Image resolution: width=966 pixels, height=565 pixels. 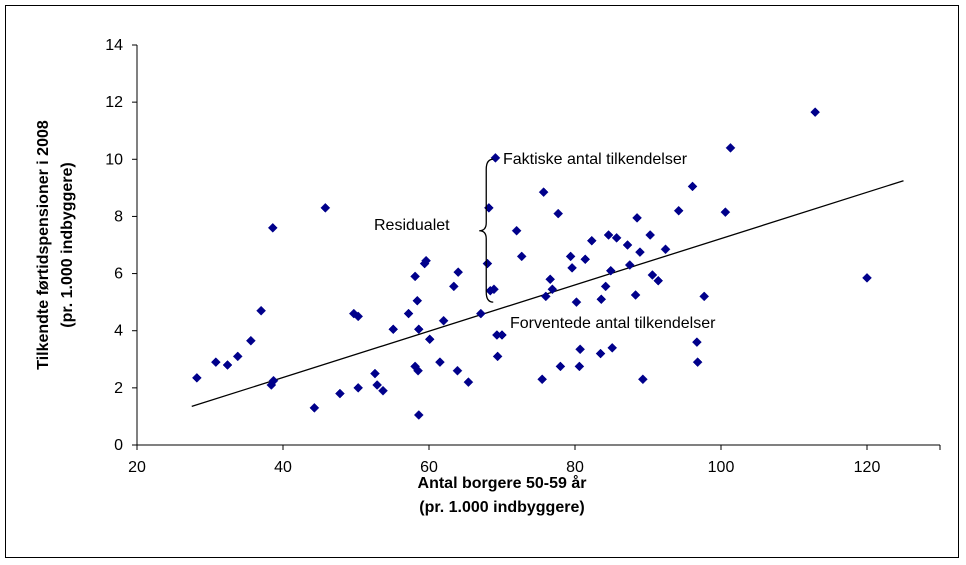 I want to click on x-tick-label: 40, so click(x=283, y=467).